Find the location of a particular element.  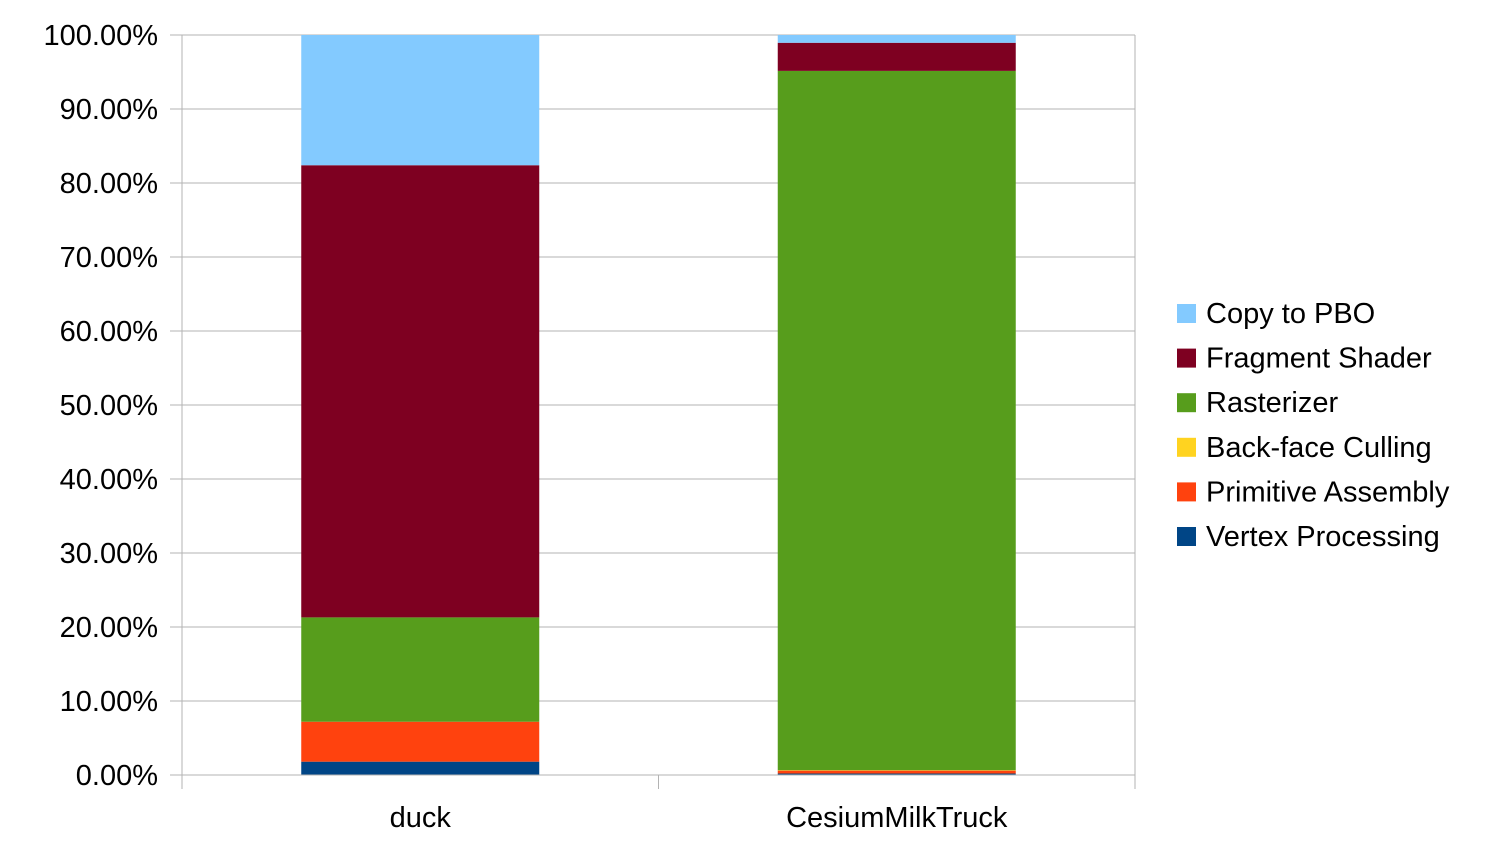

y-tick-label: 30.00% is located at coordinates (109, 554).